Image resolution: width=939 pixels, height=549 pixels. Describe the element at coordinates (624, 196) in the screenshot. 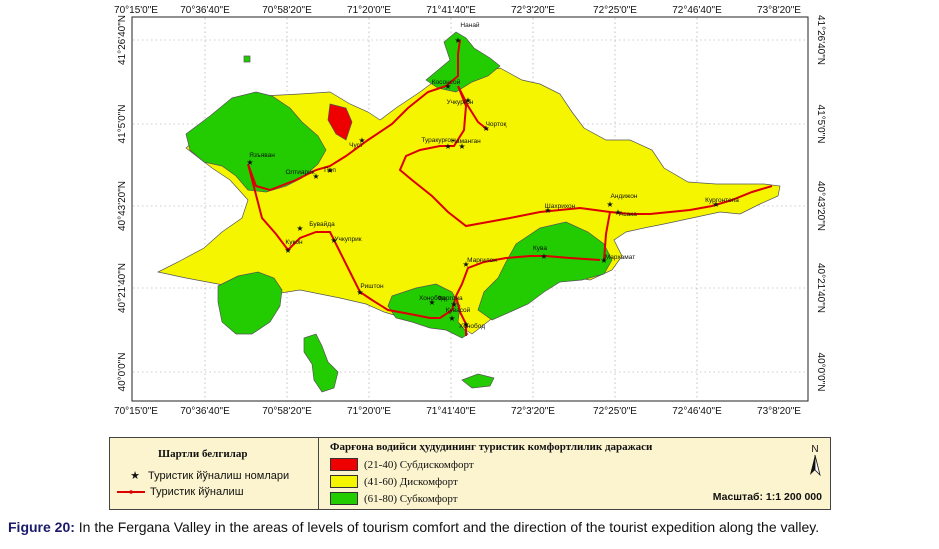

I see `town-label: Андижон` at that location.